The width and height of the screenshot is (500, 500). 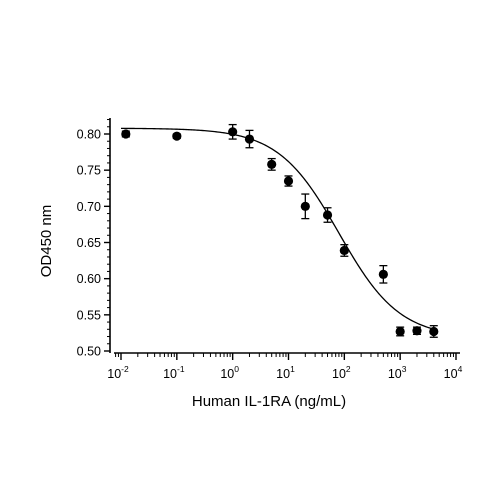 I want to click on x-tick-label: 10³, so click(x=397, y=372).